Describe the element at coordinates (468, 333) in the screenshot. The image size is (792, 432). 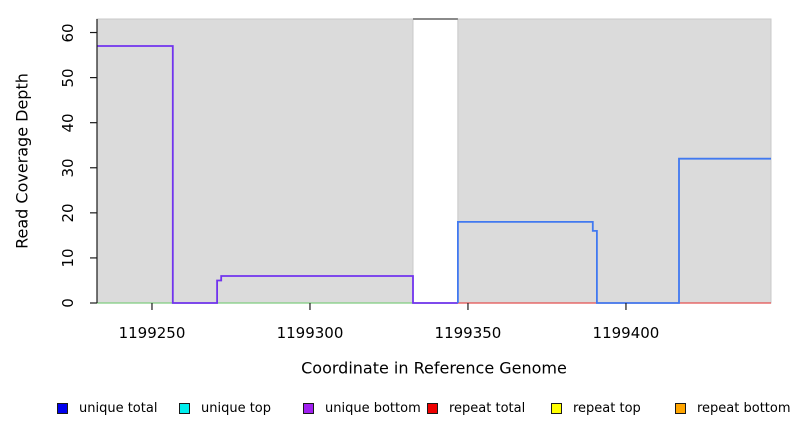
I see `x-tick-label: 1199350` at that location.